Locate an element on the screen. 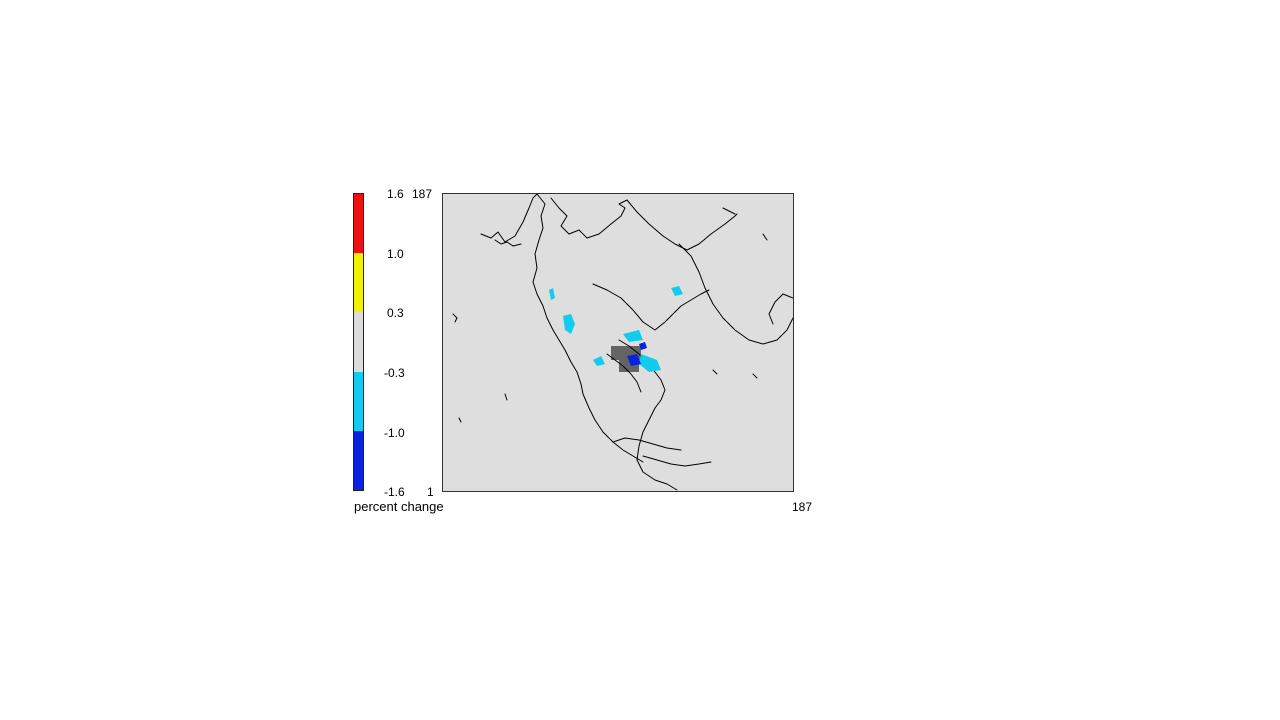 The height and width of the screenshot is (720, 1280). coastline-labrador is located at coordinates (735, 294).